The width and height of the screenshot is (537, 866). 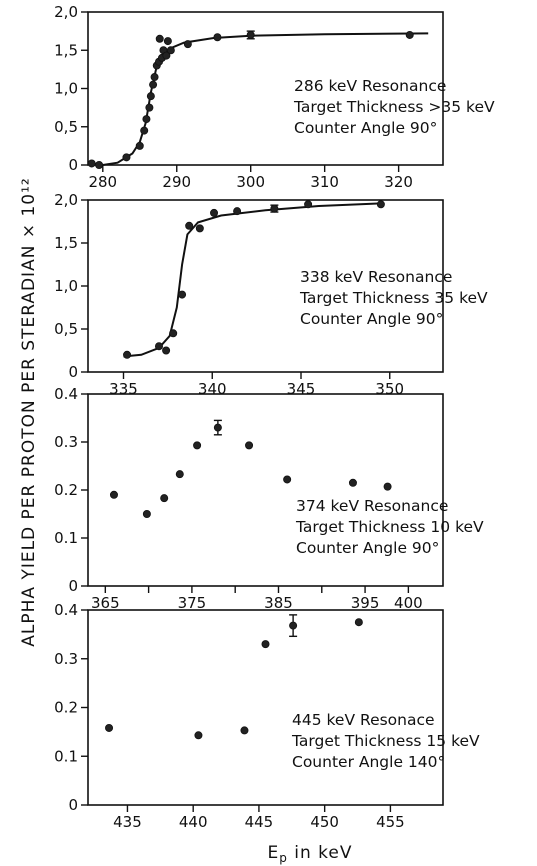 What do you see at coordinates (250, 182) in the screenshot?
I see `x-tick-label: 300` at bounding box center [250, 182].